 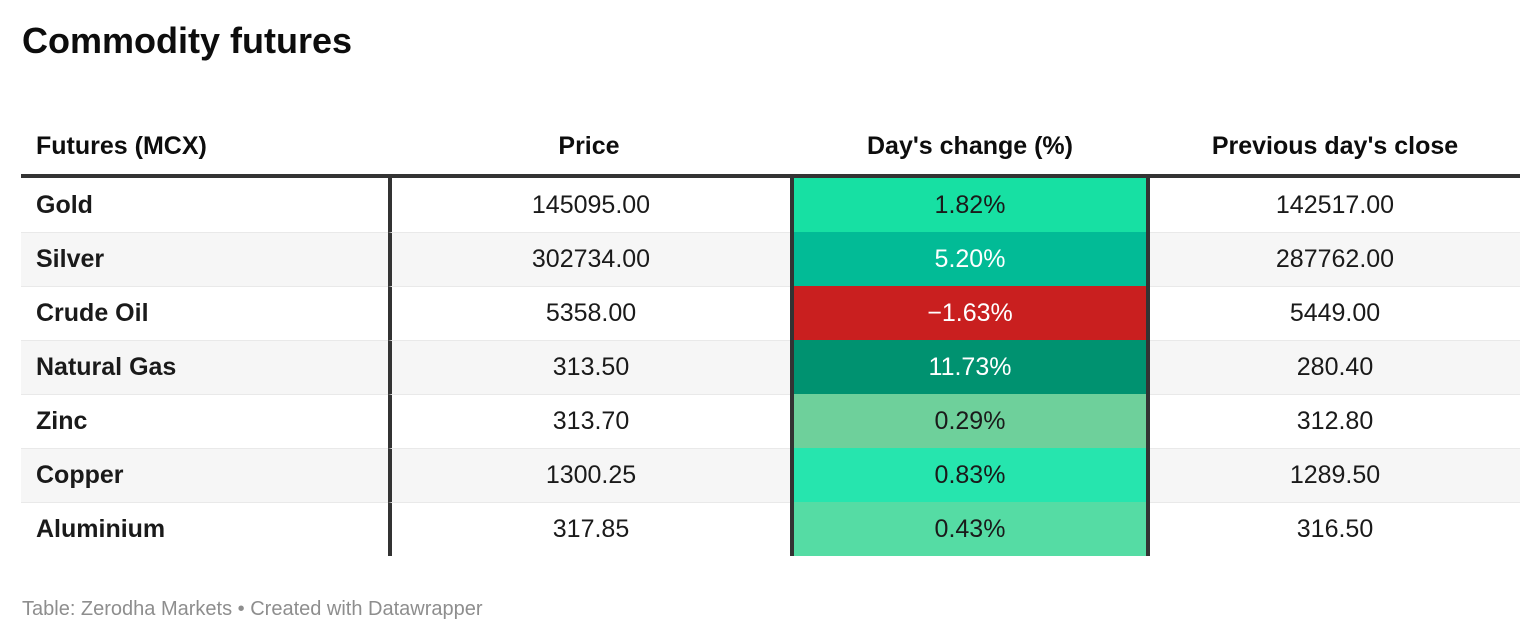 I want to click on table-row-aluminium: Aluminium 317.85 0.43% 316.50, so click(x=770, y=529).